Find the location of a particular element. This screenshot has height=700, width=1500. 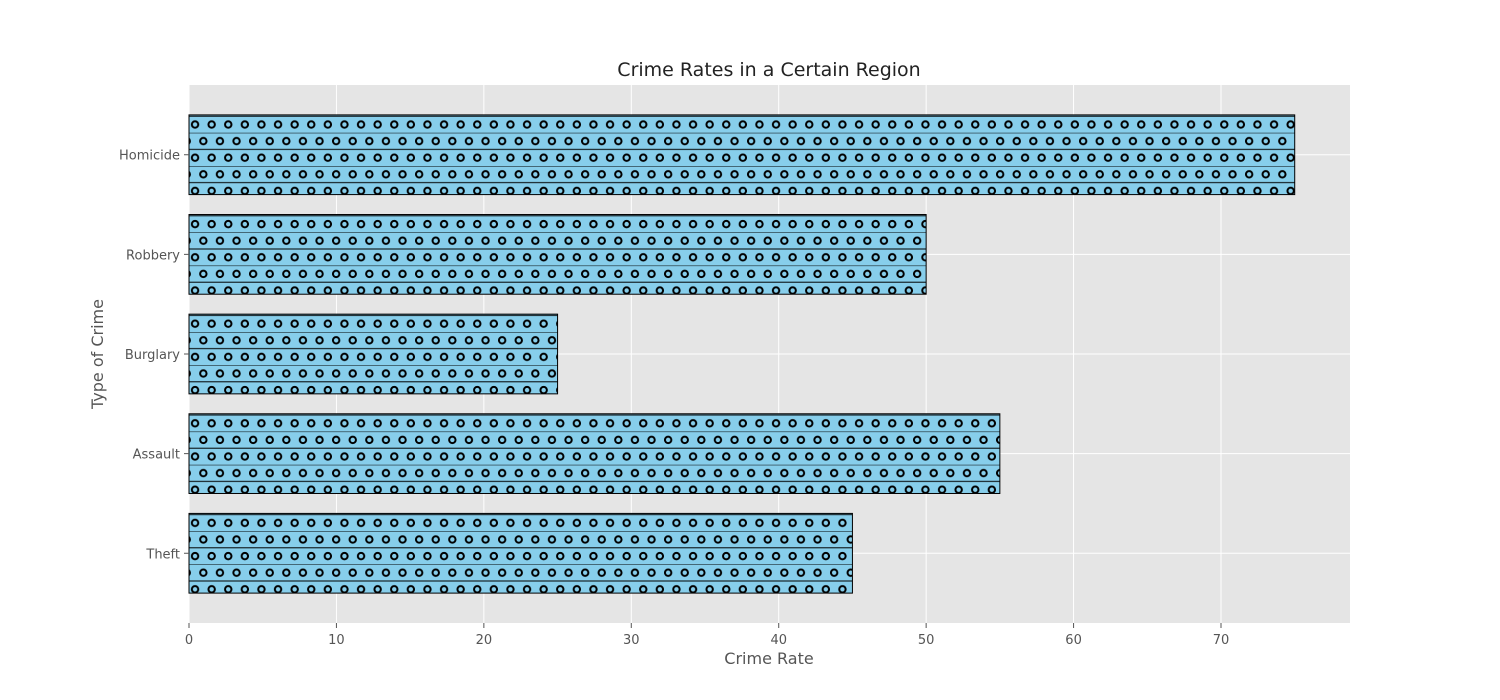

y-tick-label-burglary: Burglary is located at coordinates (152, 355).